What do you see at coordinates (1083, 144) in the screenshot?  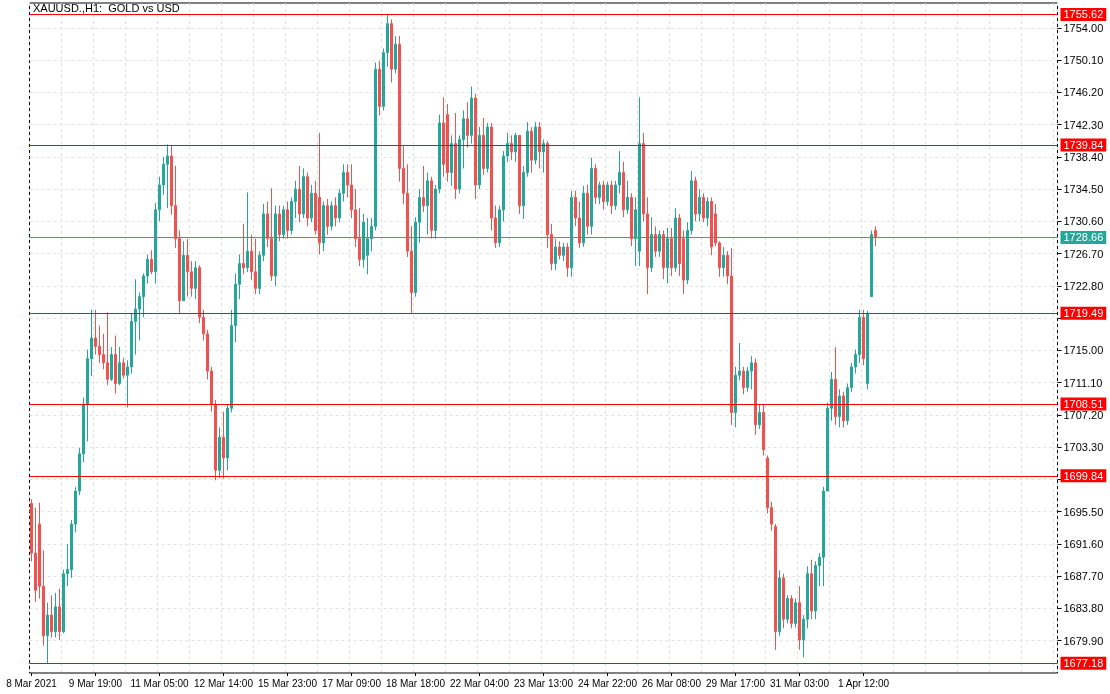 I see `ref-line-label: 1739.84` at bounding box center [1083, 144].